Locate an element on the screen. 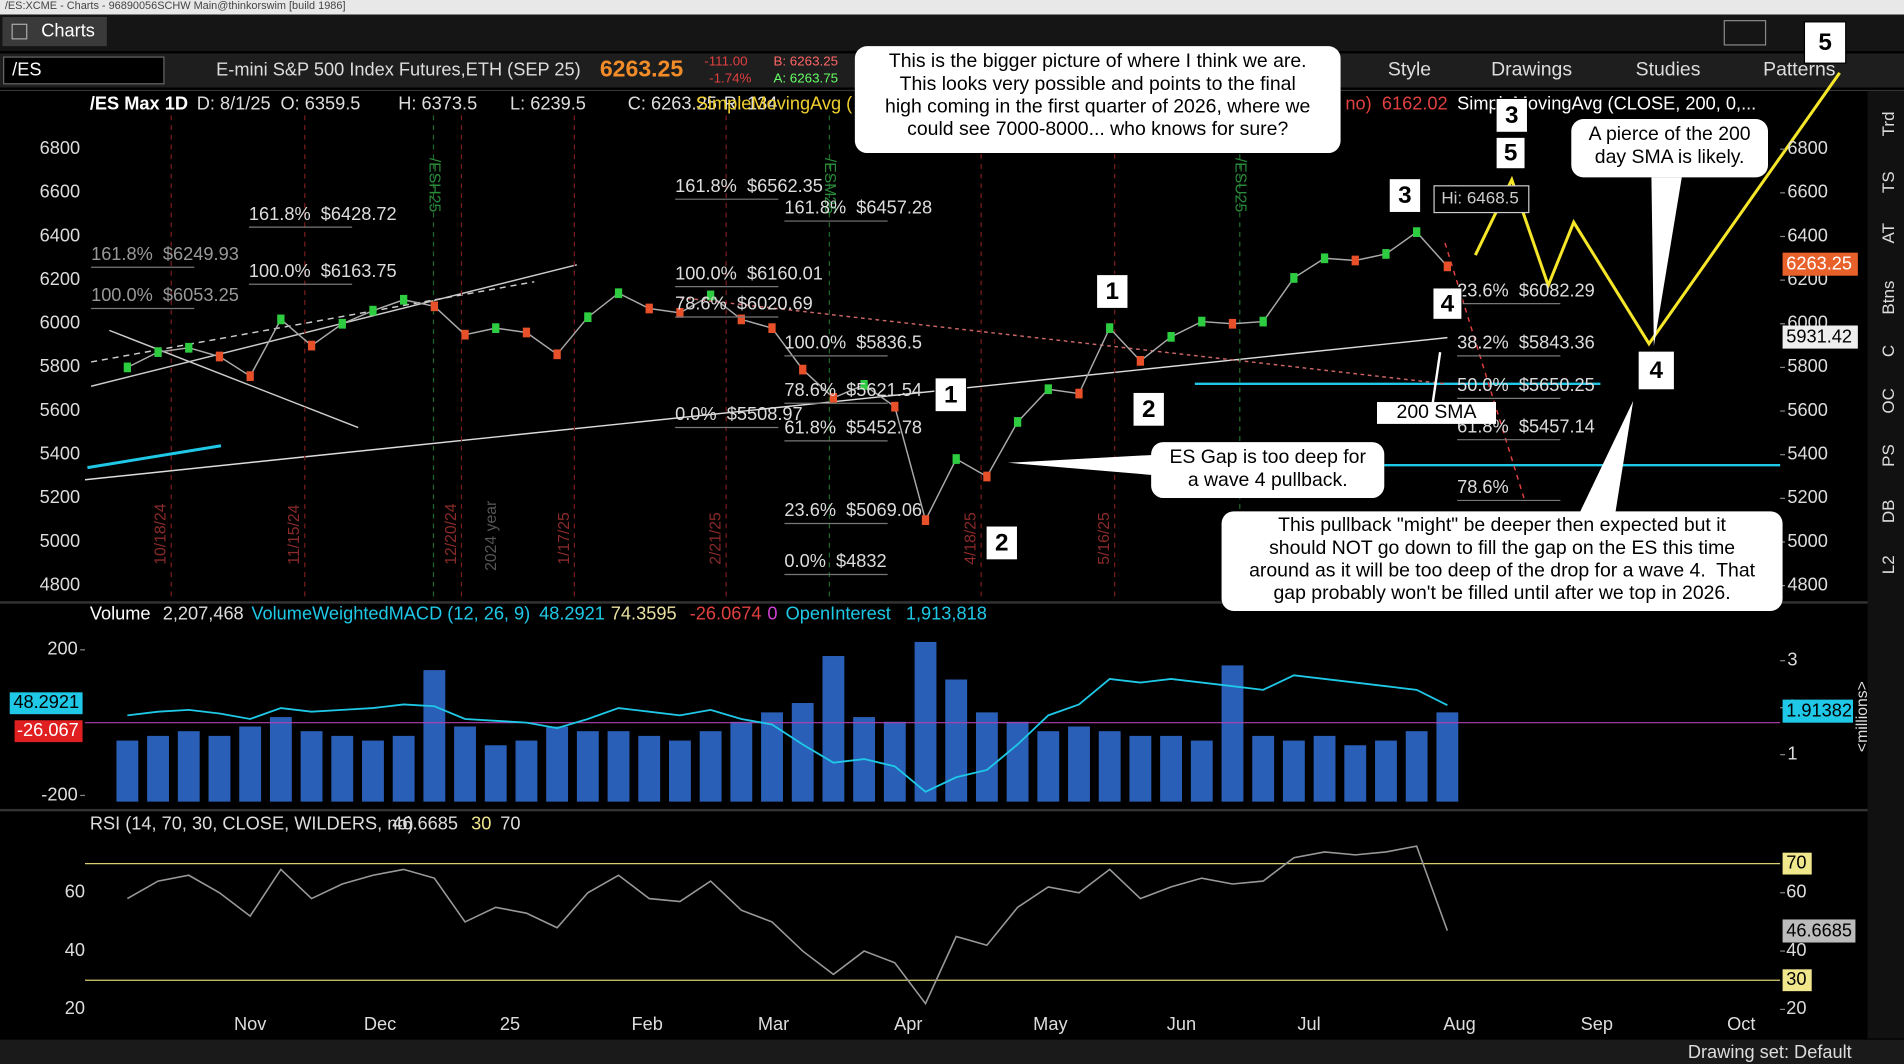 The height and width of the screenshot is (1064, 1904). wave-label: 3 is located at coordinates (1511, 115).